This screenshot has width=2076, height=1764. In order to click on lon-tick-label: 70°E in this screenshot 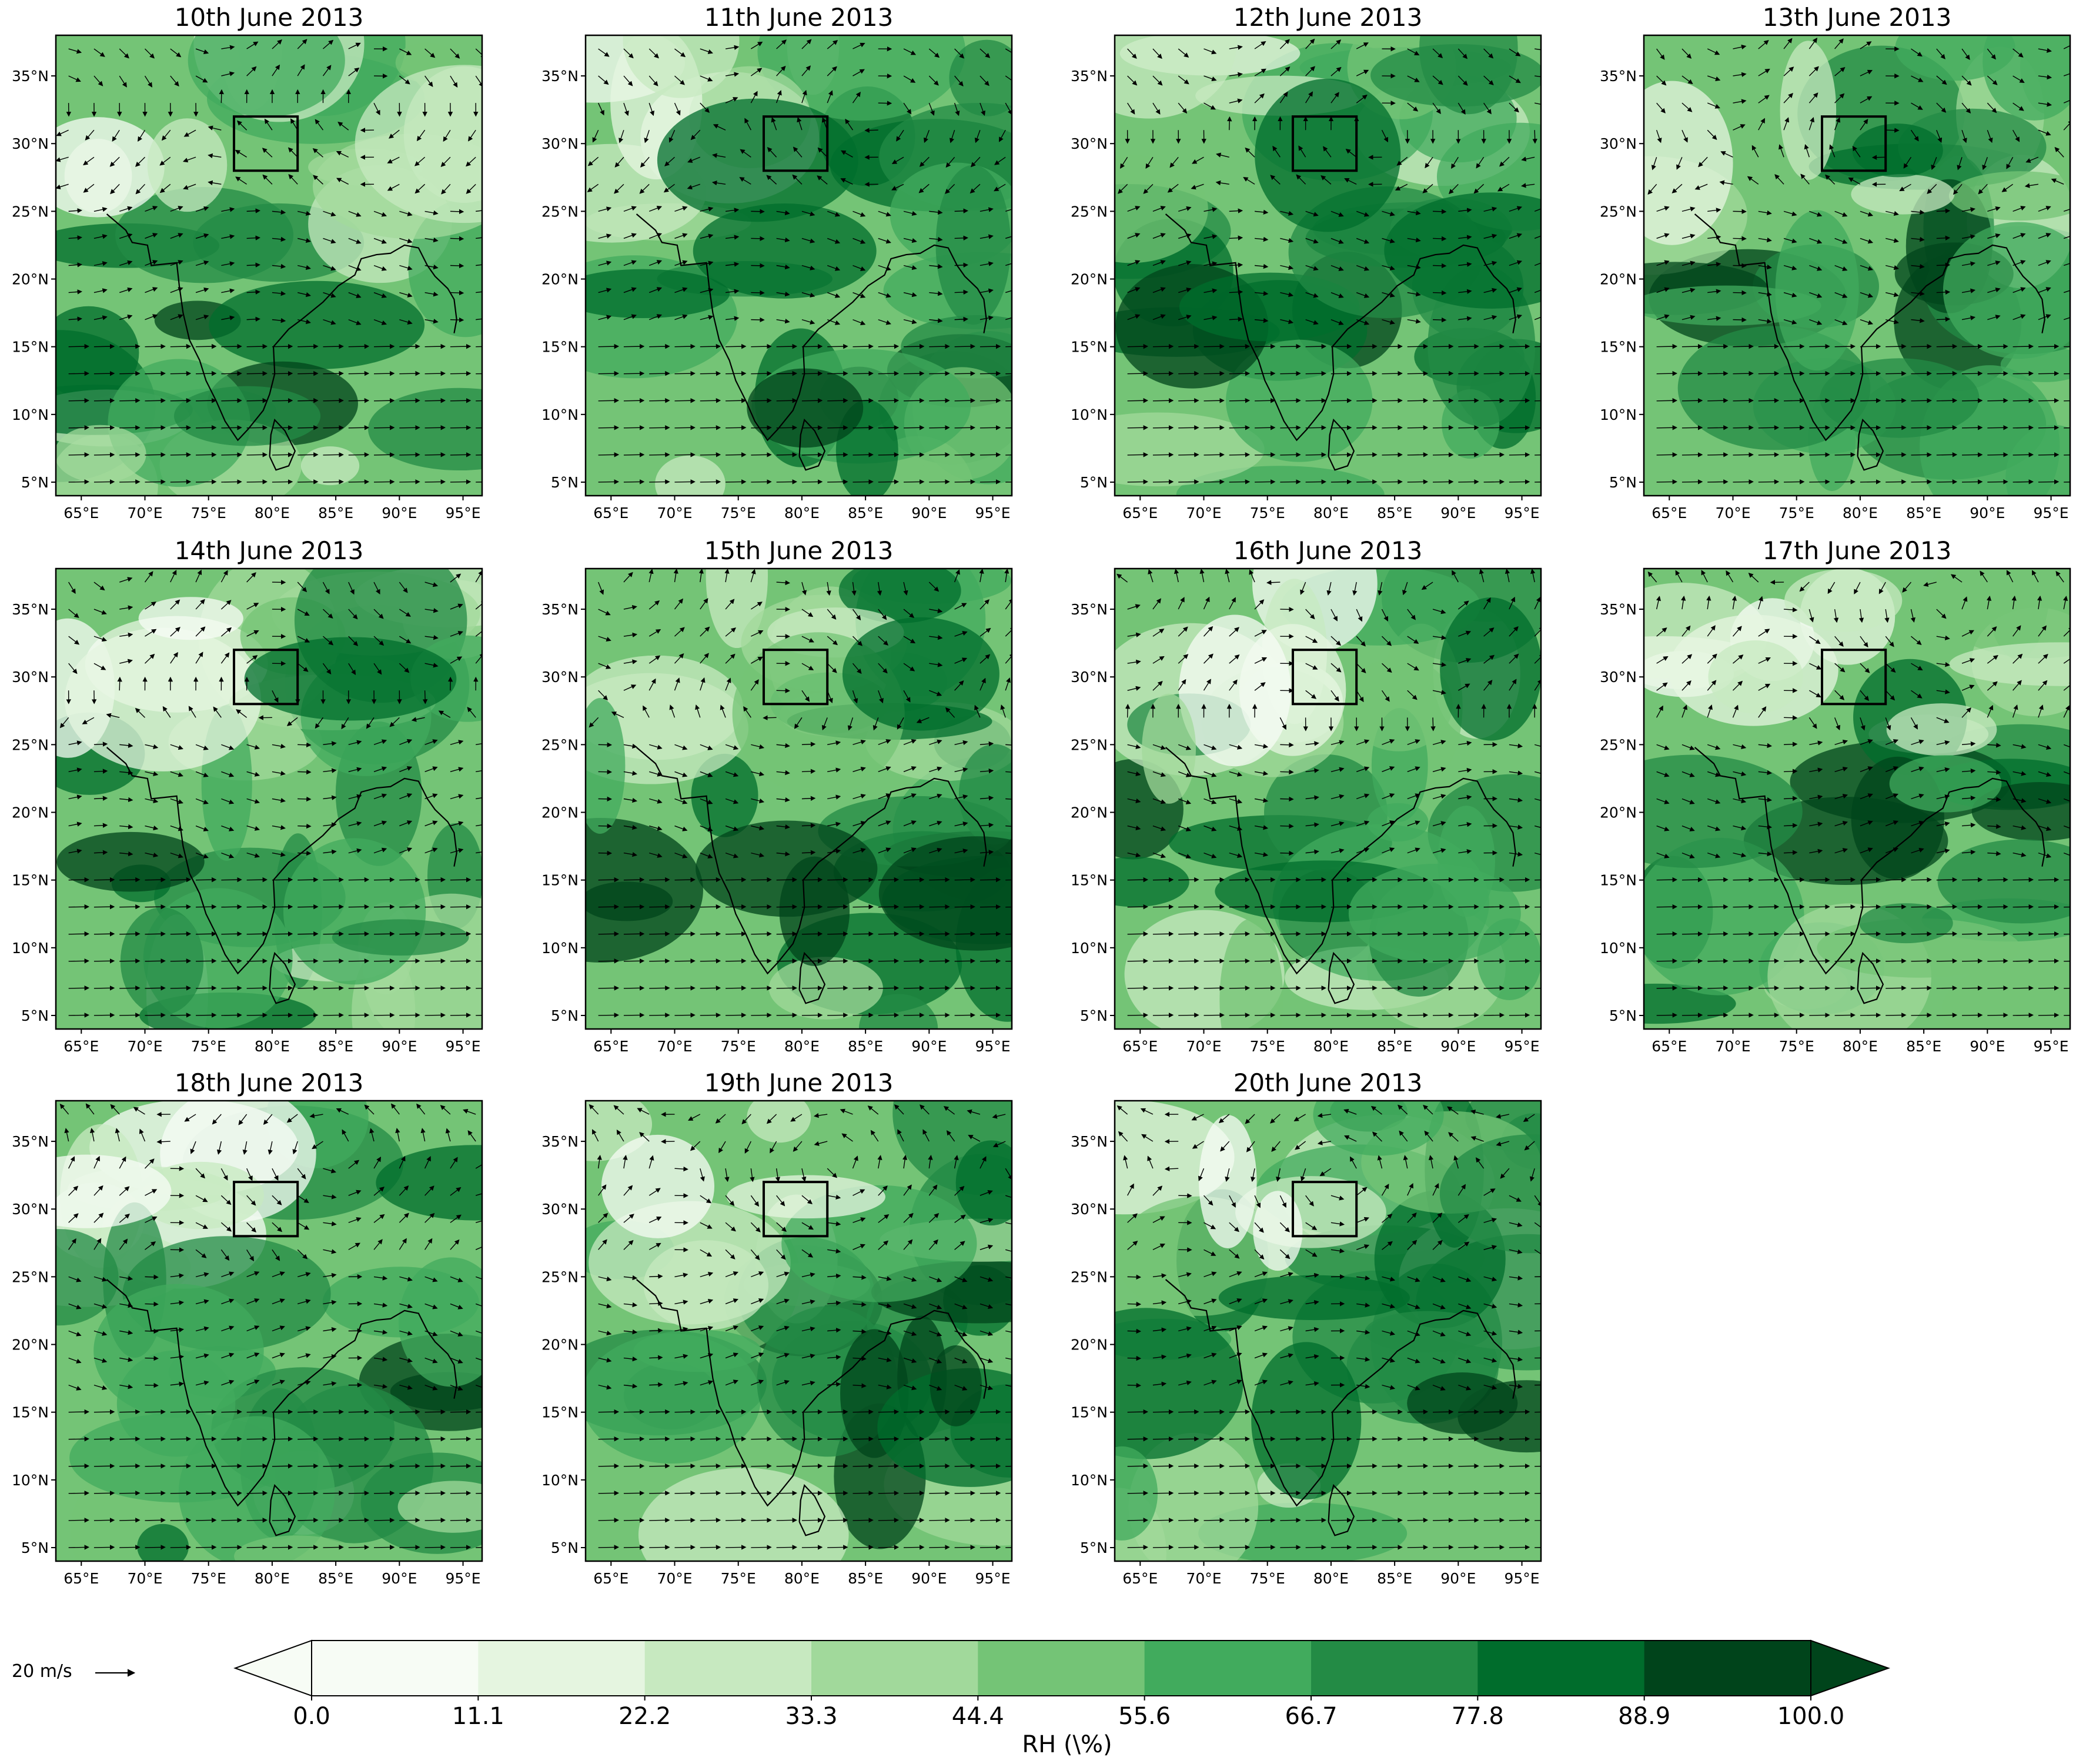, I will do `click(675, 1578)`.